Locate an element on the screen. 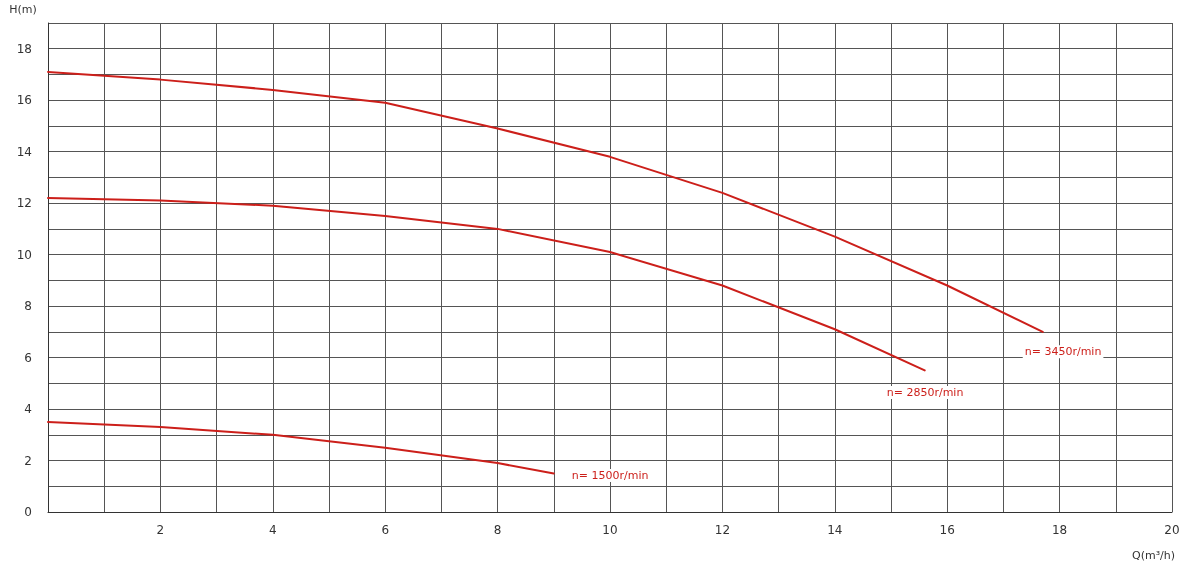 The height and width of the screenshot is (561, 1200). y-tick-label: 6 is located at coordinates (28, 357).